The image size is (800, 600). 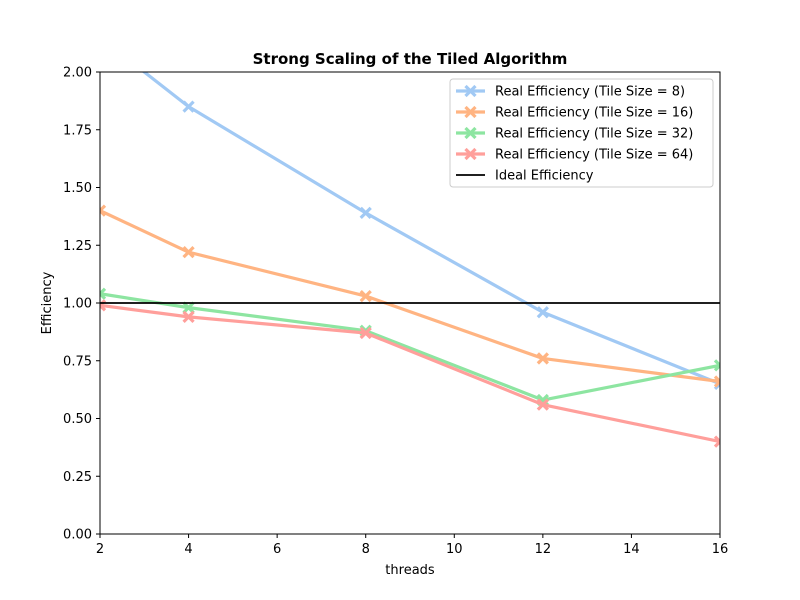 I want to click on legend-label: Real Efficiency (Tile Size = 64), so click(x=594, y=155).